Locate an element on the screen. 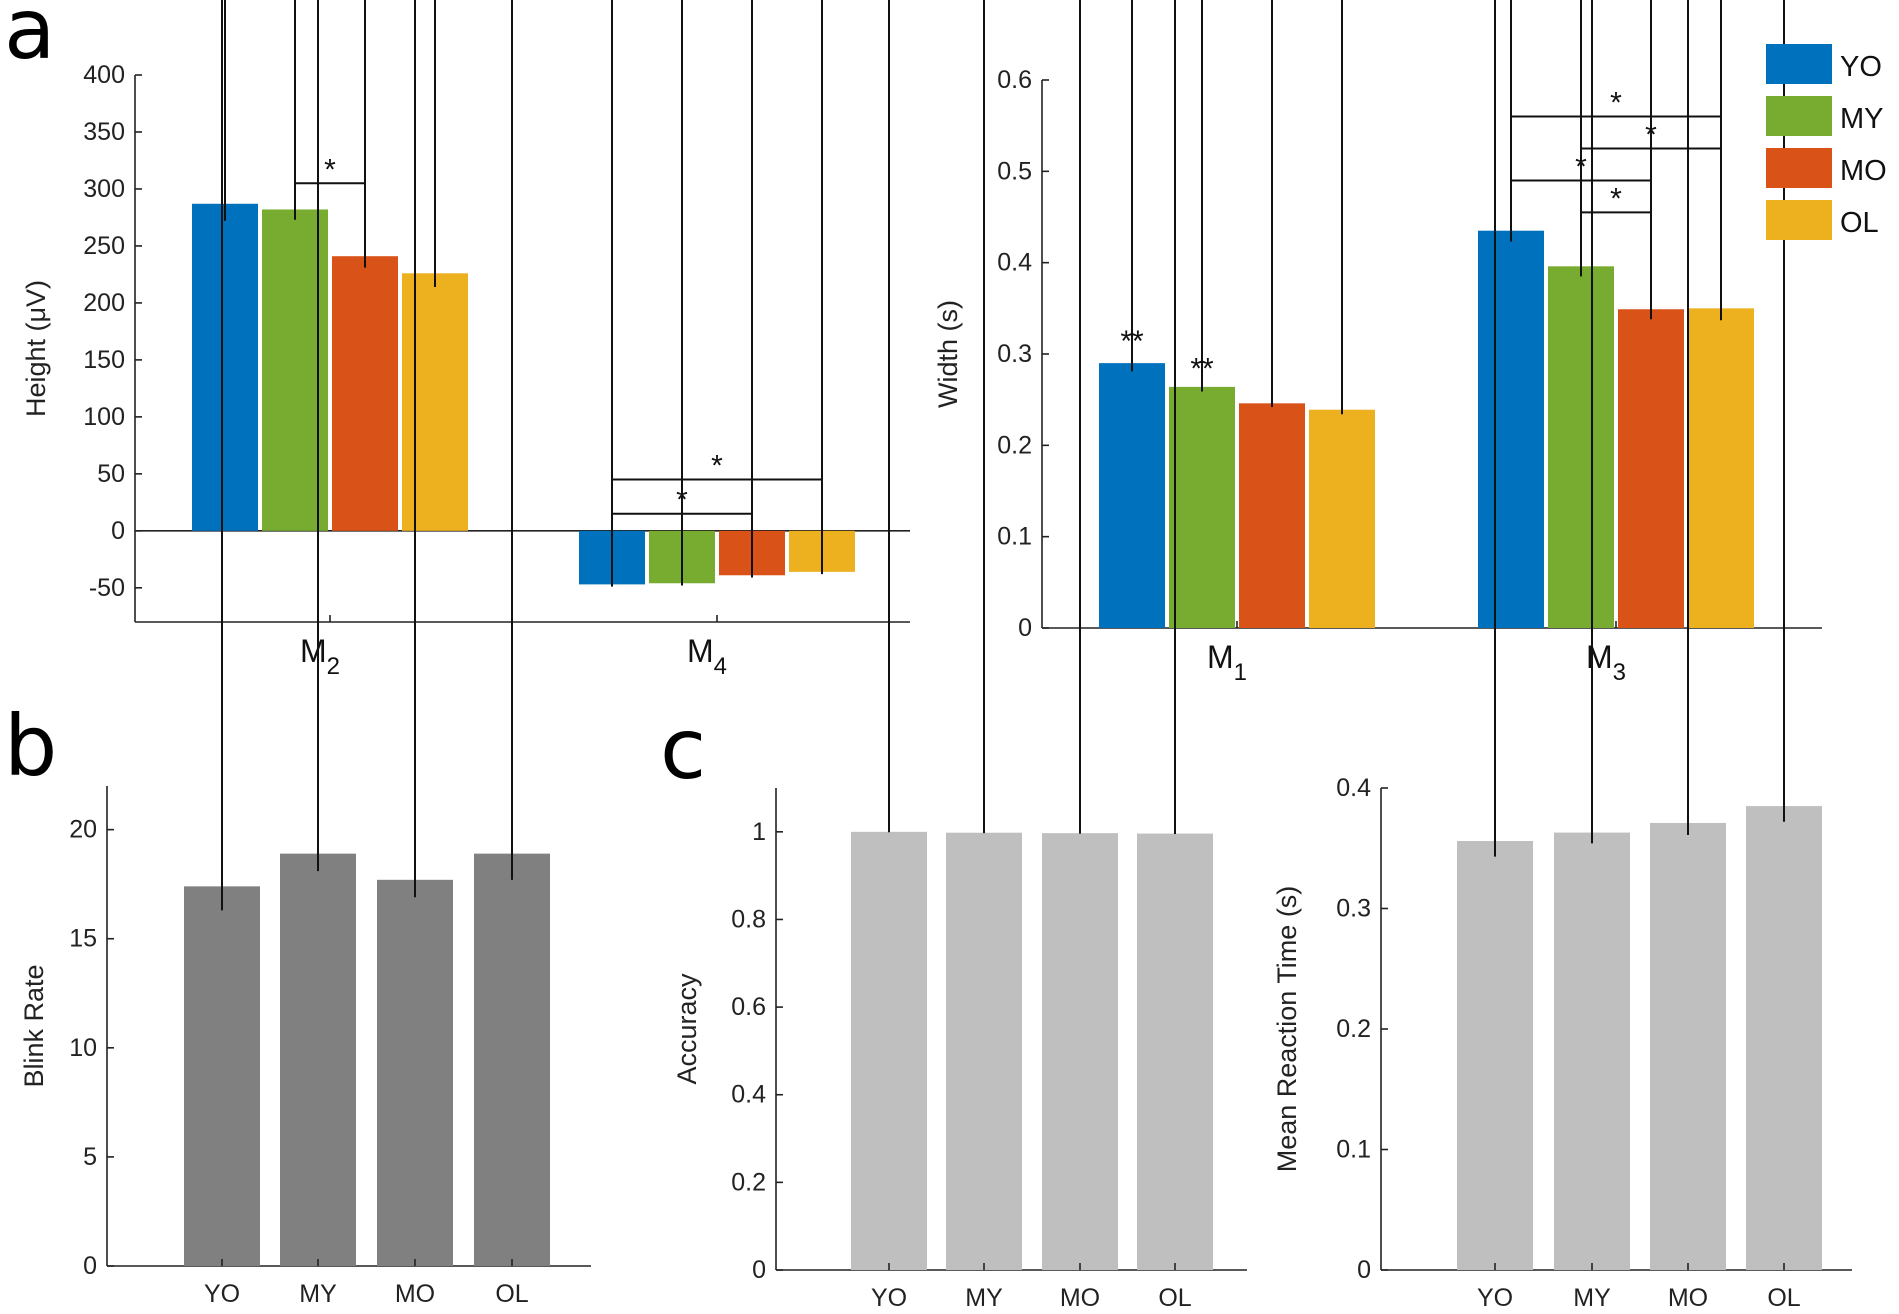 This screenshot has height=1314, width=1899. y-axis-label: Blink Rate is located at coordinates (34, 1025).